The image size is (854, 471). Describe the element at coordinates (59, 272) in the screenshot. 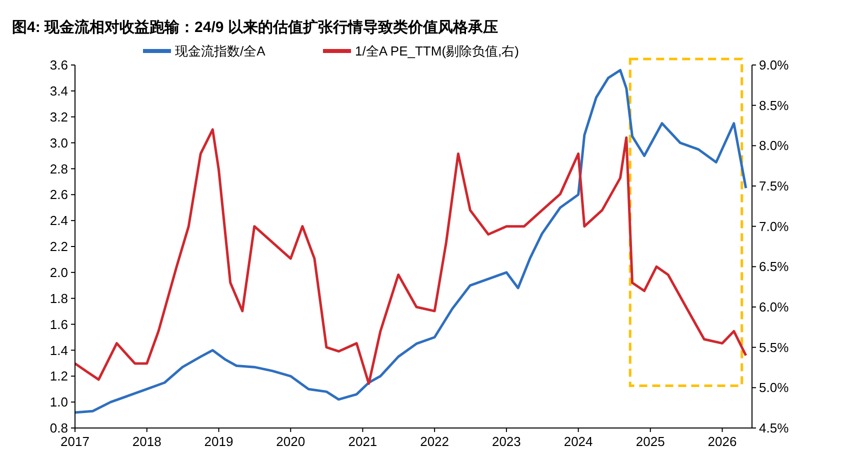

I see `y-tick-label: 2.0` at that location.